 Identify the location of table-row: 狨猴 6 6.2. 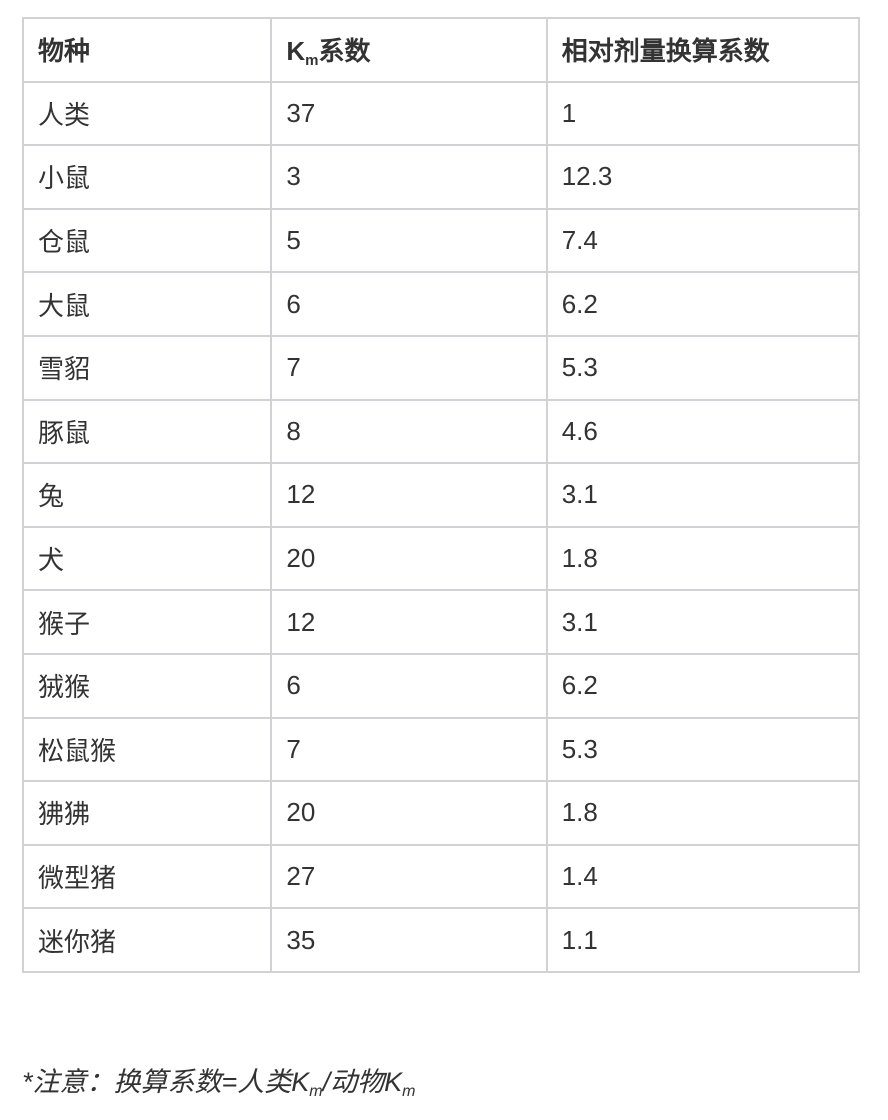
(441, 685).